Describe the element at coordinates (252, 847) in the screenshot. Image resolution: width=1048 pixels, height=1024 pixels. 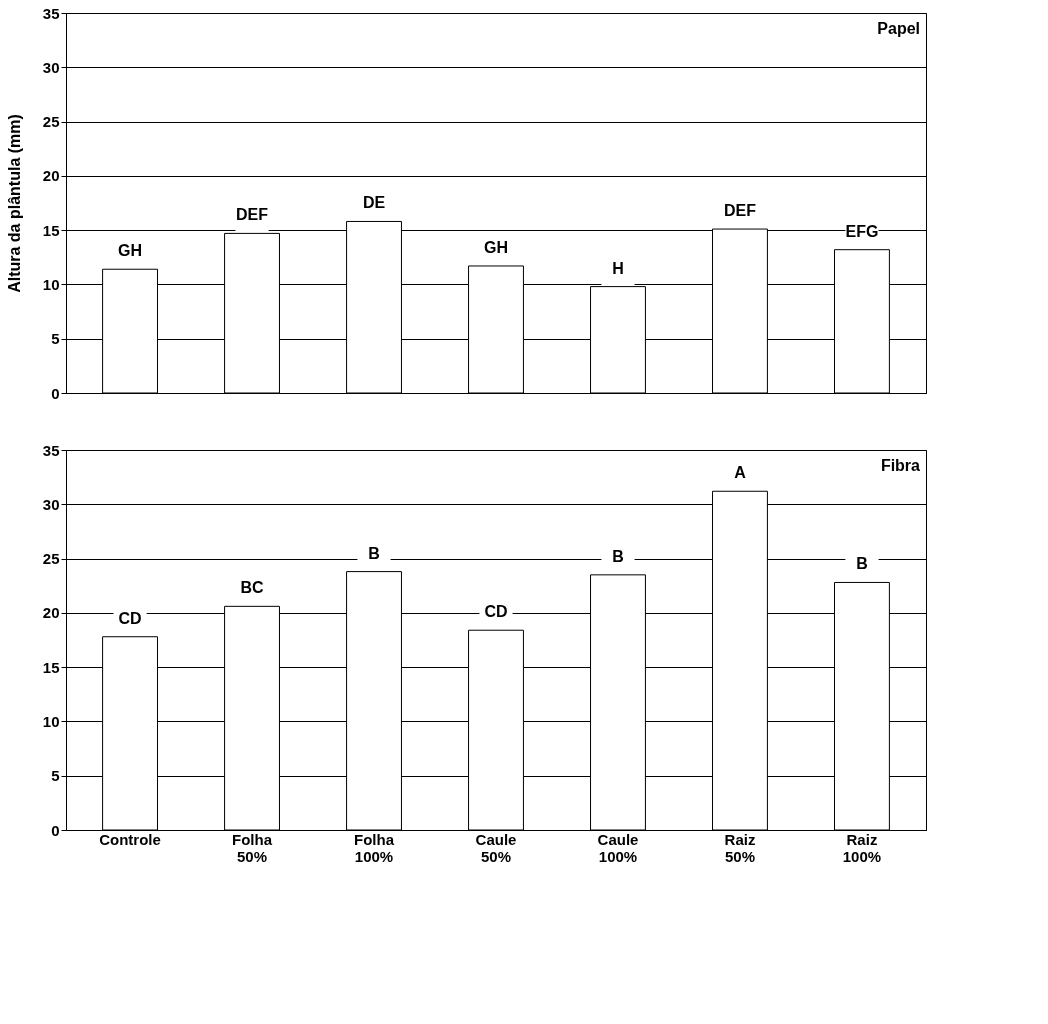
I see `x-tick-label: Folha 50%` at that location.